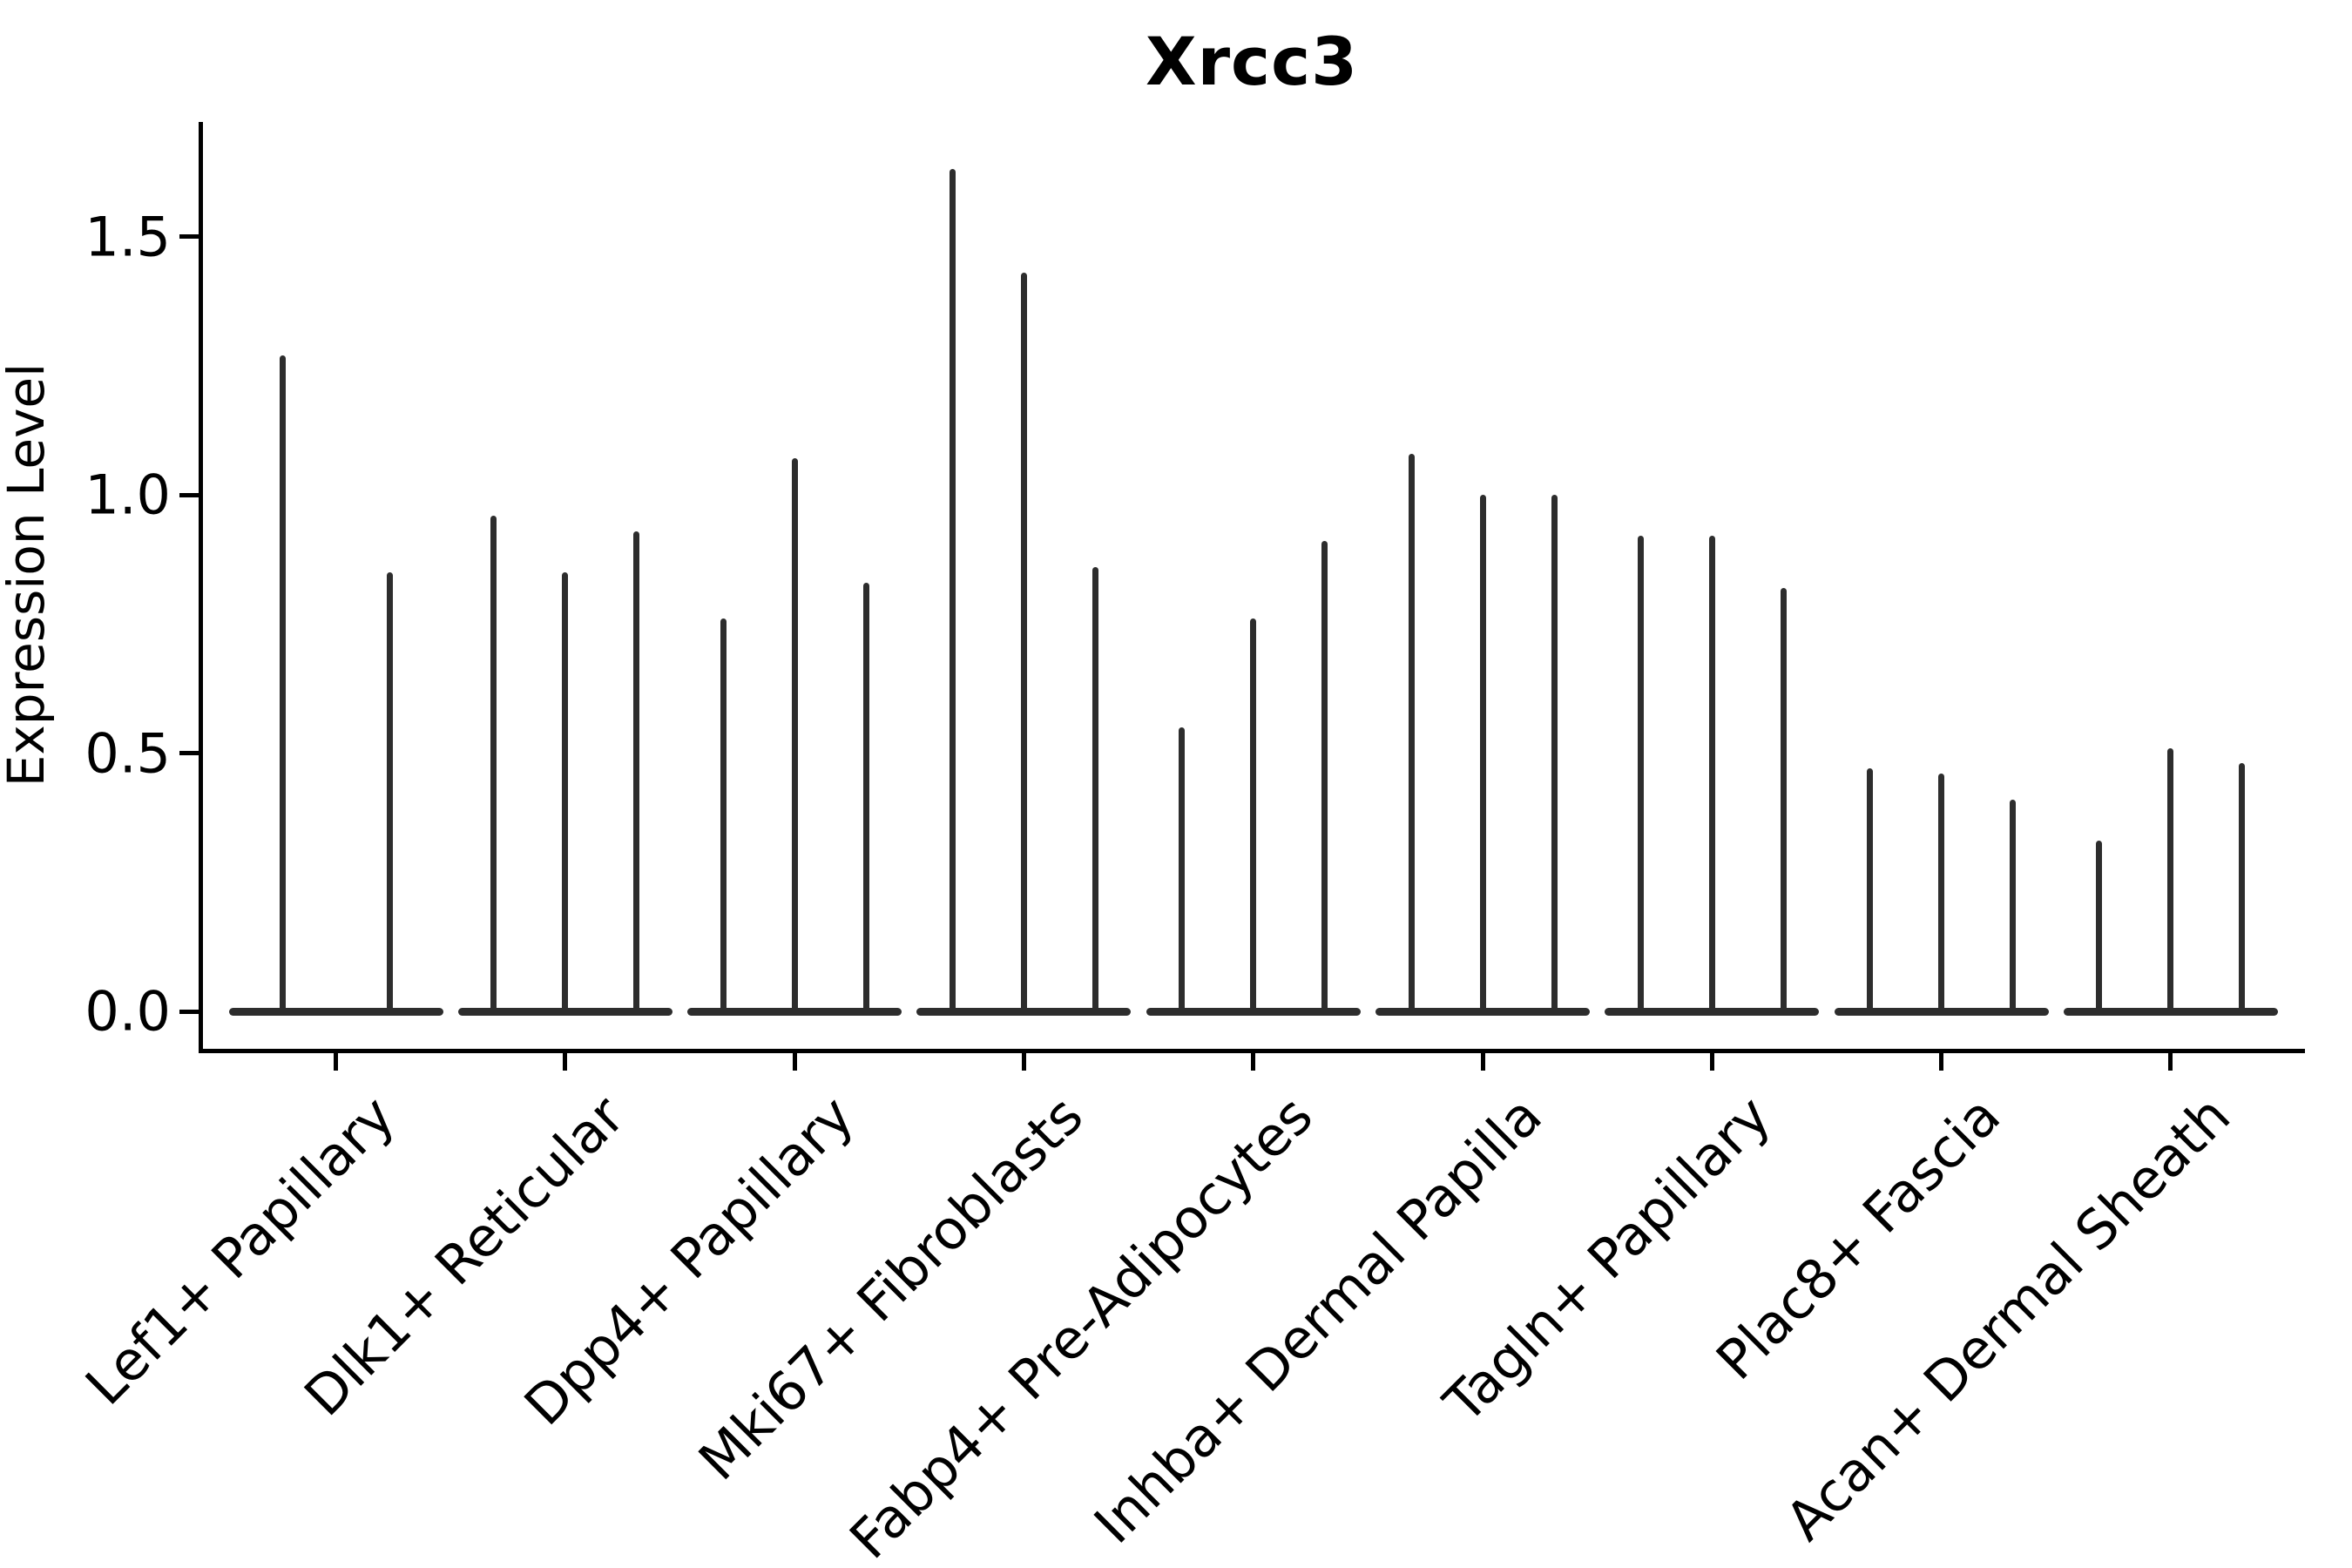 This screenshot has height=1568, width=2352. What do you see at coordinates (335, 1012) in the screenshot?
I see `violin-base-band` at bounding box center [335, 1012].